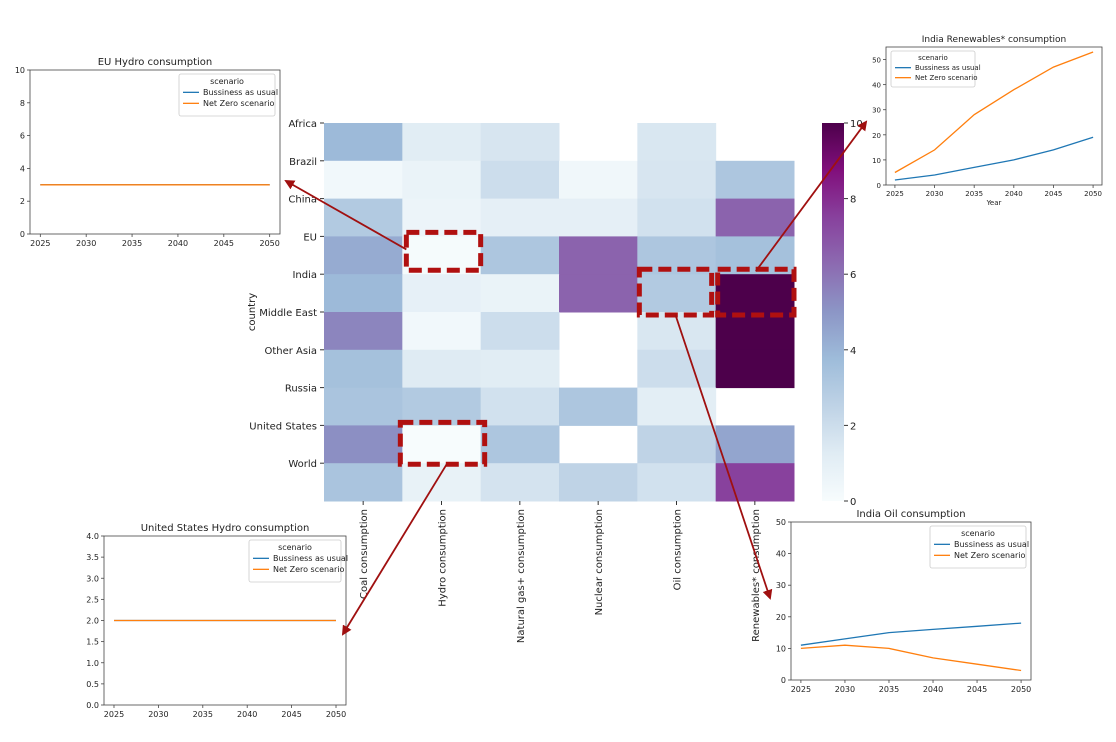  I want to click on heatmap-cell-brazil-oil-consumption, so click(677, 180).